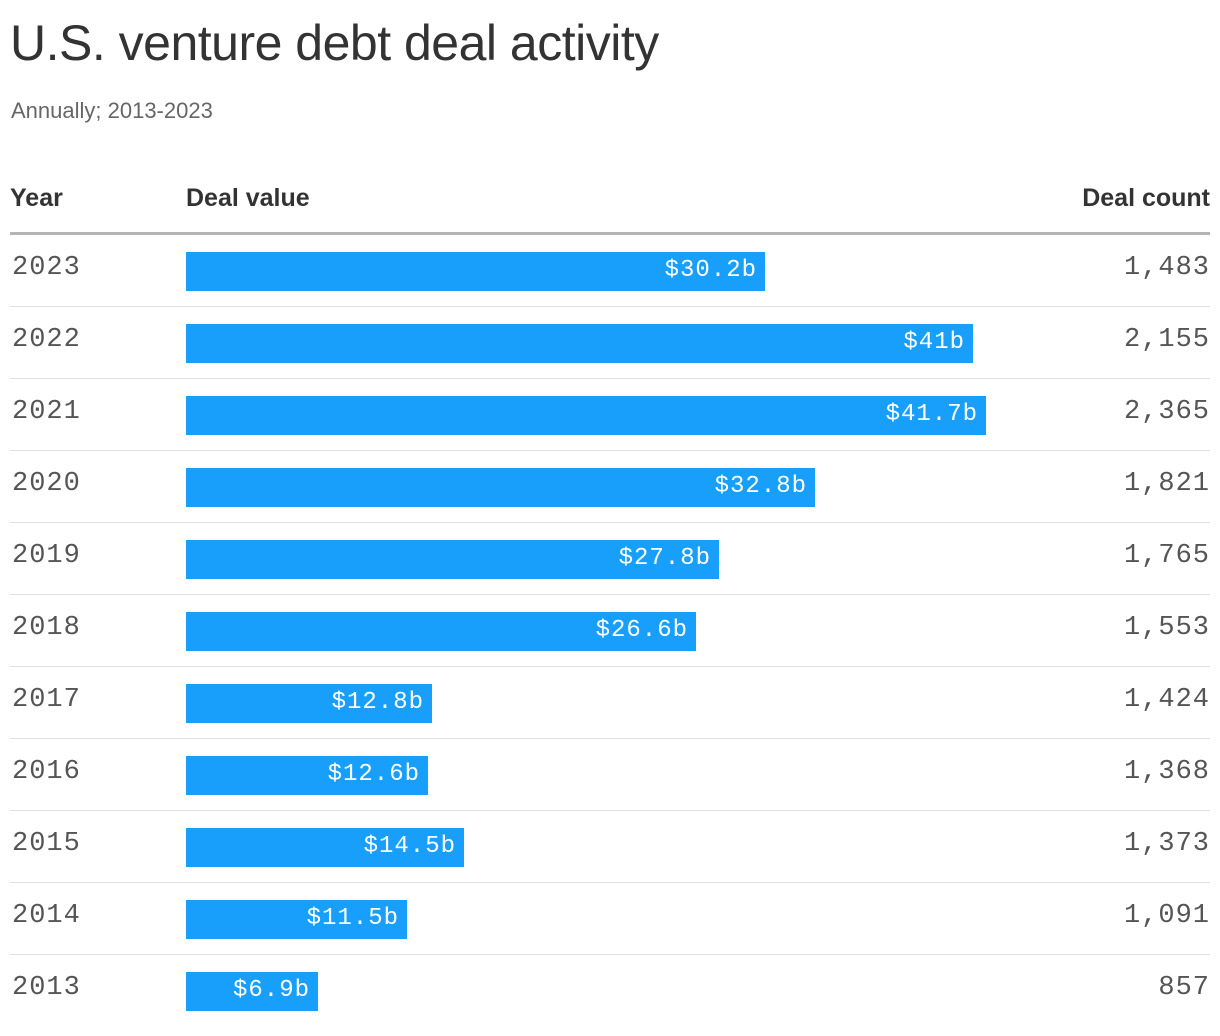 Image resolution: width=1220 pixels, height=1036 pixels. What do you see at coordinates (248, 198) in the screenshot?
I see `column-header-deal-value: Deal value` at bounding box center [248, 198].